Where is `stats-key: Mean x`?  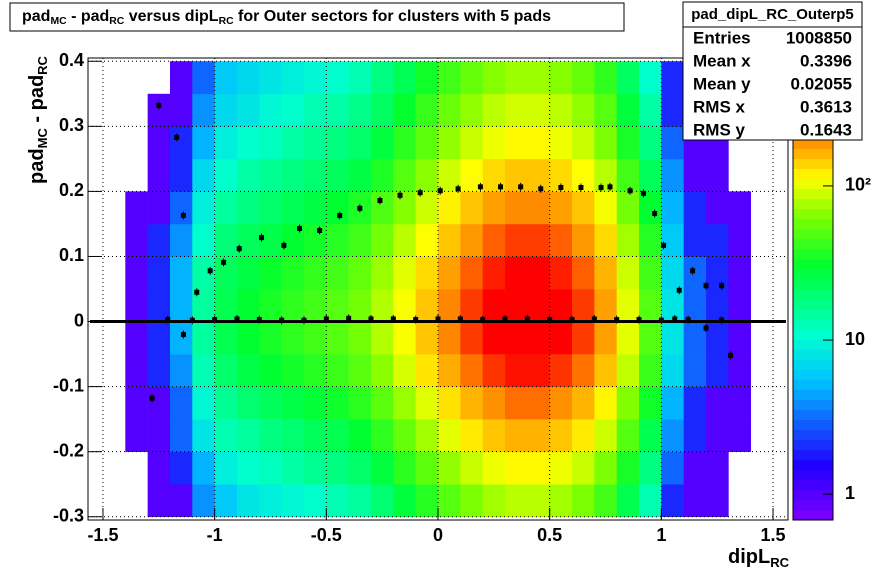 stats-key: Mean x is located at coordinates (722, 60).